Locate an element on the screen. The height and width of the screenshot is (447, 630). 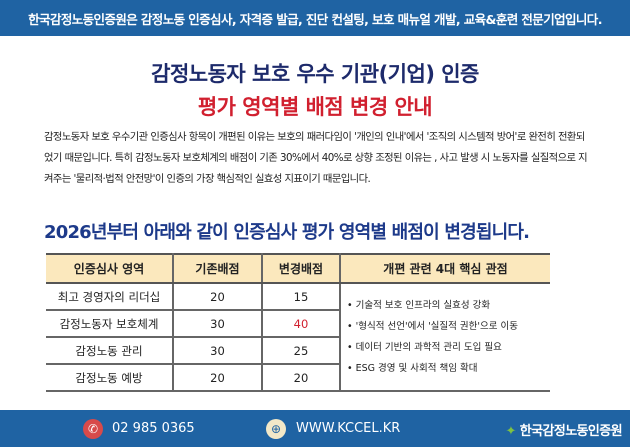
new-score-cell: 20 is located at coordinates (301, 378).